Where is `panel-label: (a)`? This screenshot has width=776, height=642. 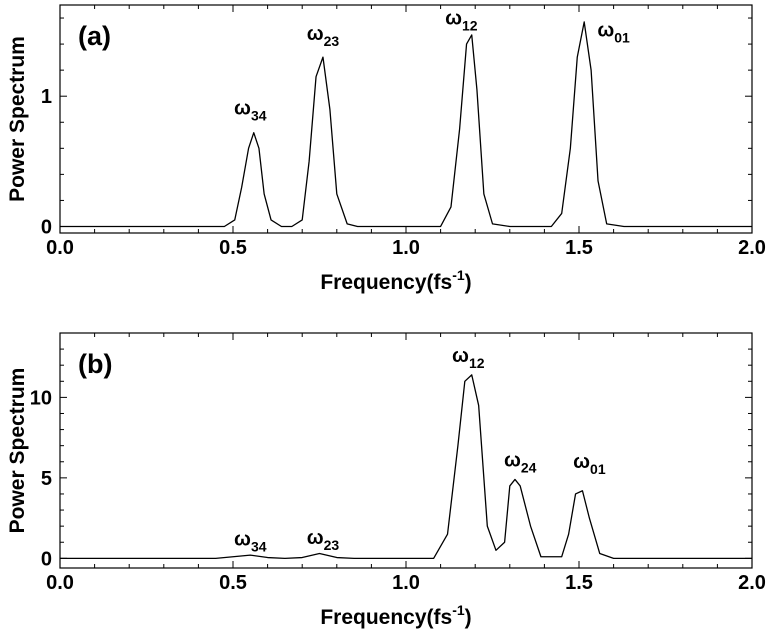
panel-label: (a) is located at coordinates (94, 36).